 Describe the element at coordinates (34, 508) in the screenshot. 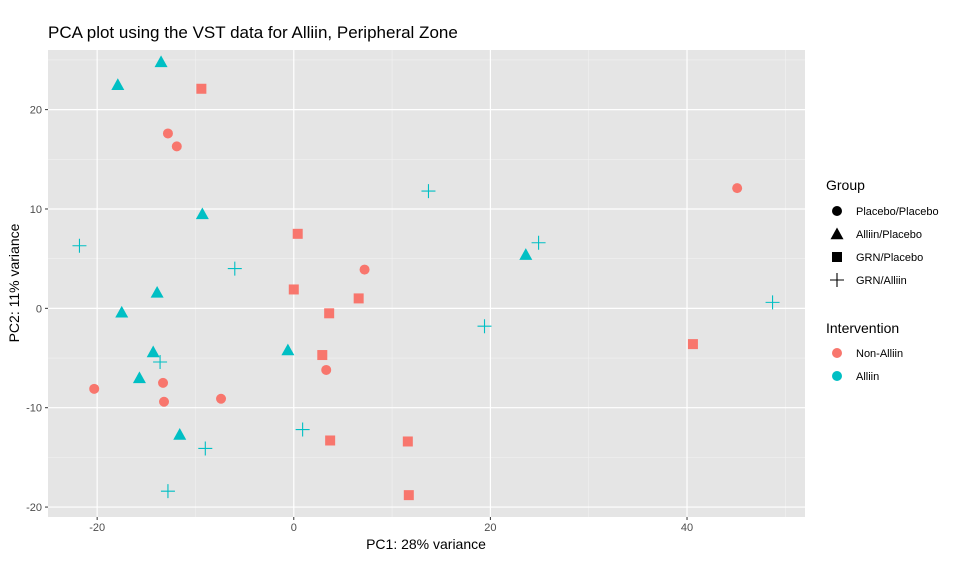

I see `y-tick-label: -20` at that location.